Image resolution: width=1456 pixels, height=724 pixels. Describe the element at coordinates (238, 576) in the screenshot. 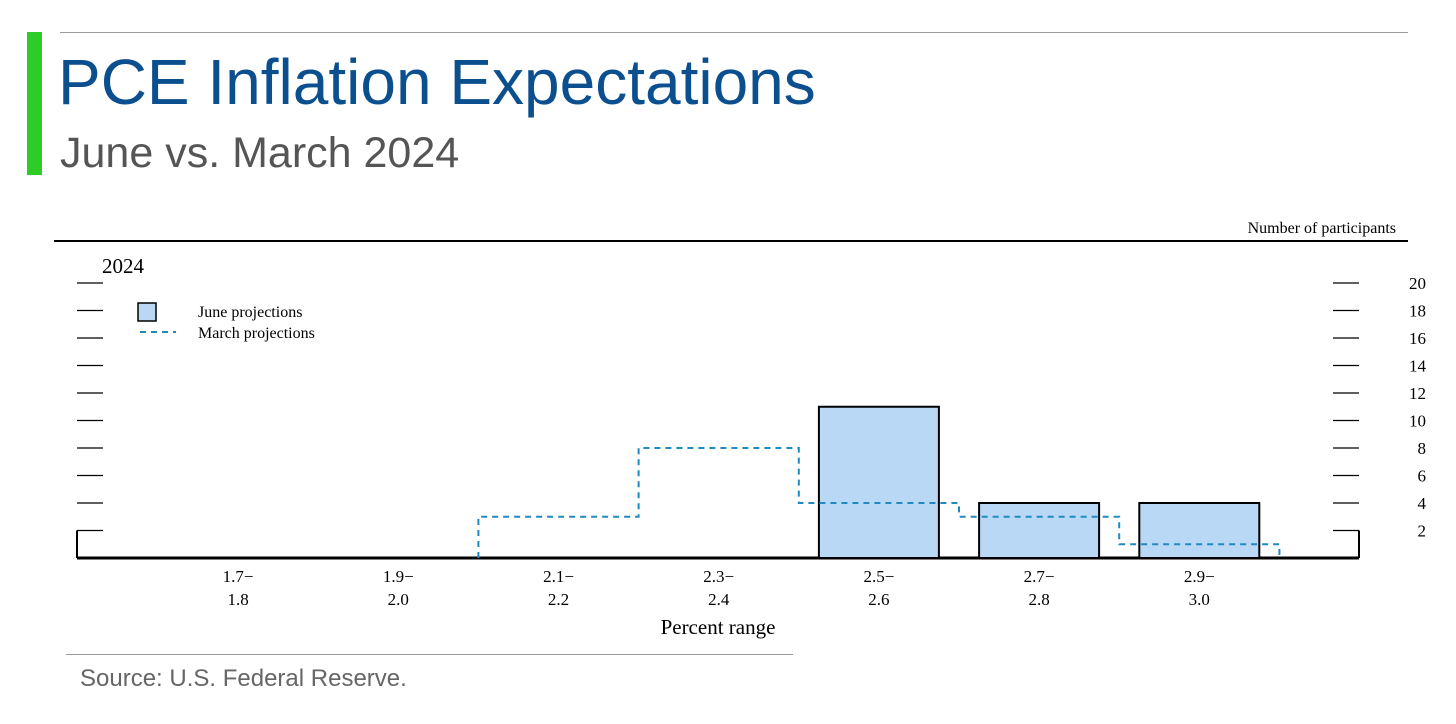

I see `x-tick-label-top: 1.7−` at that location.